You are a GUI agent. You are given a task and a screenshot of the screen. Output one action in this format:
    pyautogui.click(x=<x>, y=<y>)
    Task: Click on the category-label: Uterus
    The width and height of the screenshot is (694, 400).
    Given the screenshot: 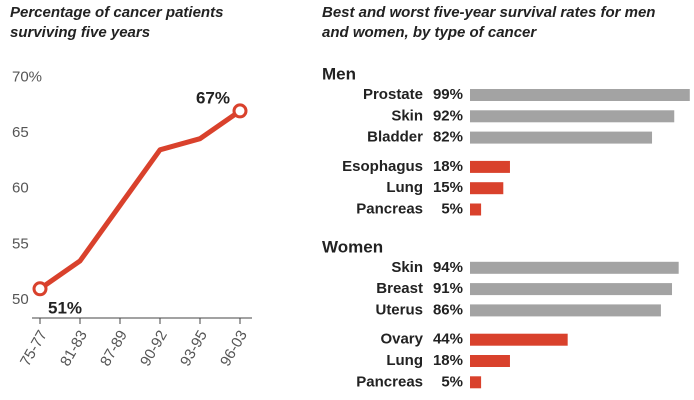 What is the action you would take?
    pyautogui.click(x=399, y=309)
    